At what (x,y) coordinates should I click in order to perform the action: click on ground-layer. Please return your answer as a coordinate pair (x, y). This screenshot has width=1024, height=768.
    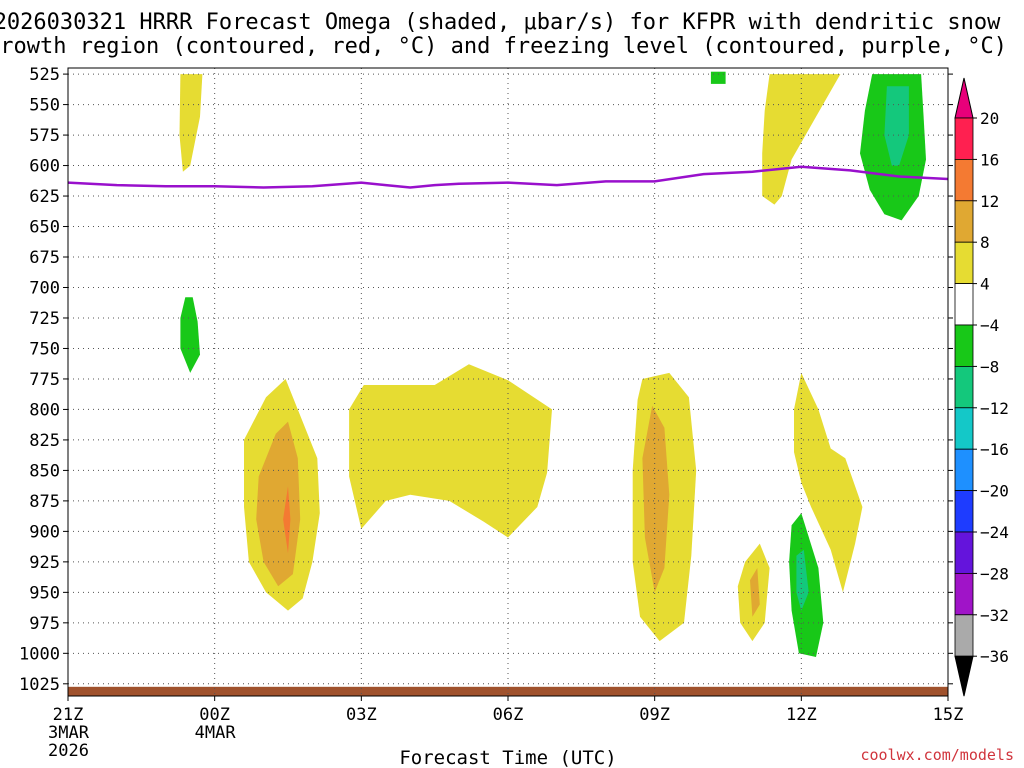
    Looking at the image, I should click on (508, 691).